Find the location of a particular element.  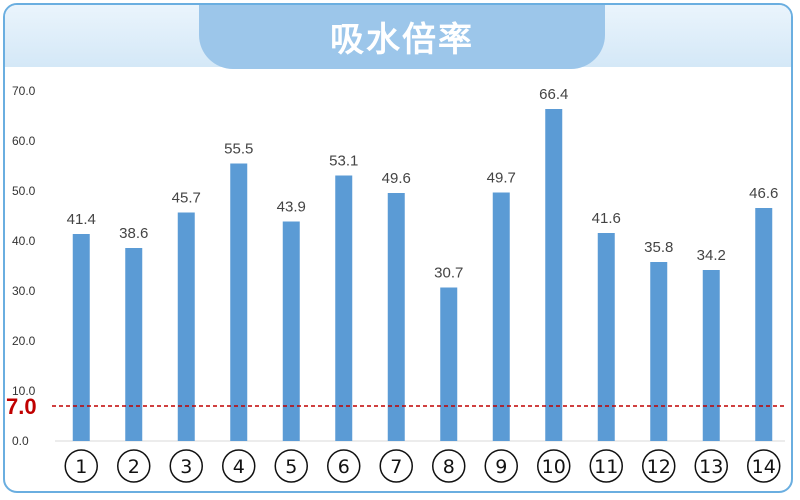

chart-title: 吸水倍率 is located at coordinates (402, 39).